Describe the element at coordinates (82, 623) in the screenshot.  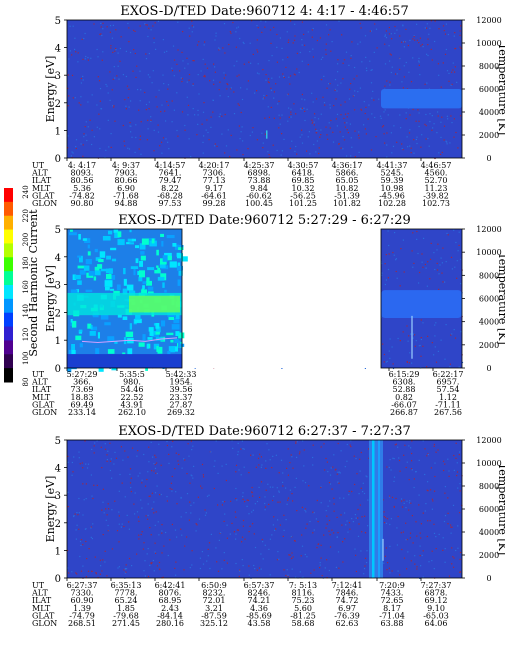
I see `info-cell: 268.51` at that location.